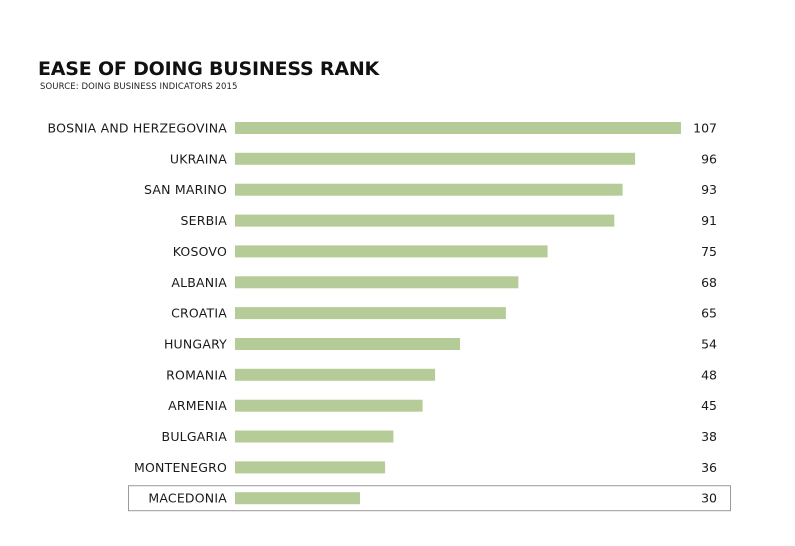 This screenshot has height=546, width=795. Describe the element at coordinates (709, 498) in the screenshot. I see `value-label-macedonia: 30` at that location.